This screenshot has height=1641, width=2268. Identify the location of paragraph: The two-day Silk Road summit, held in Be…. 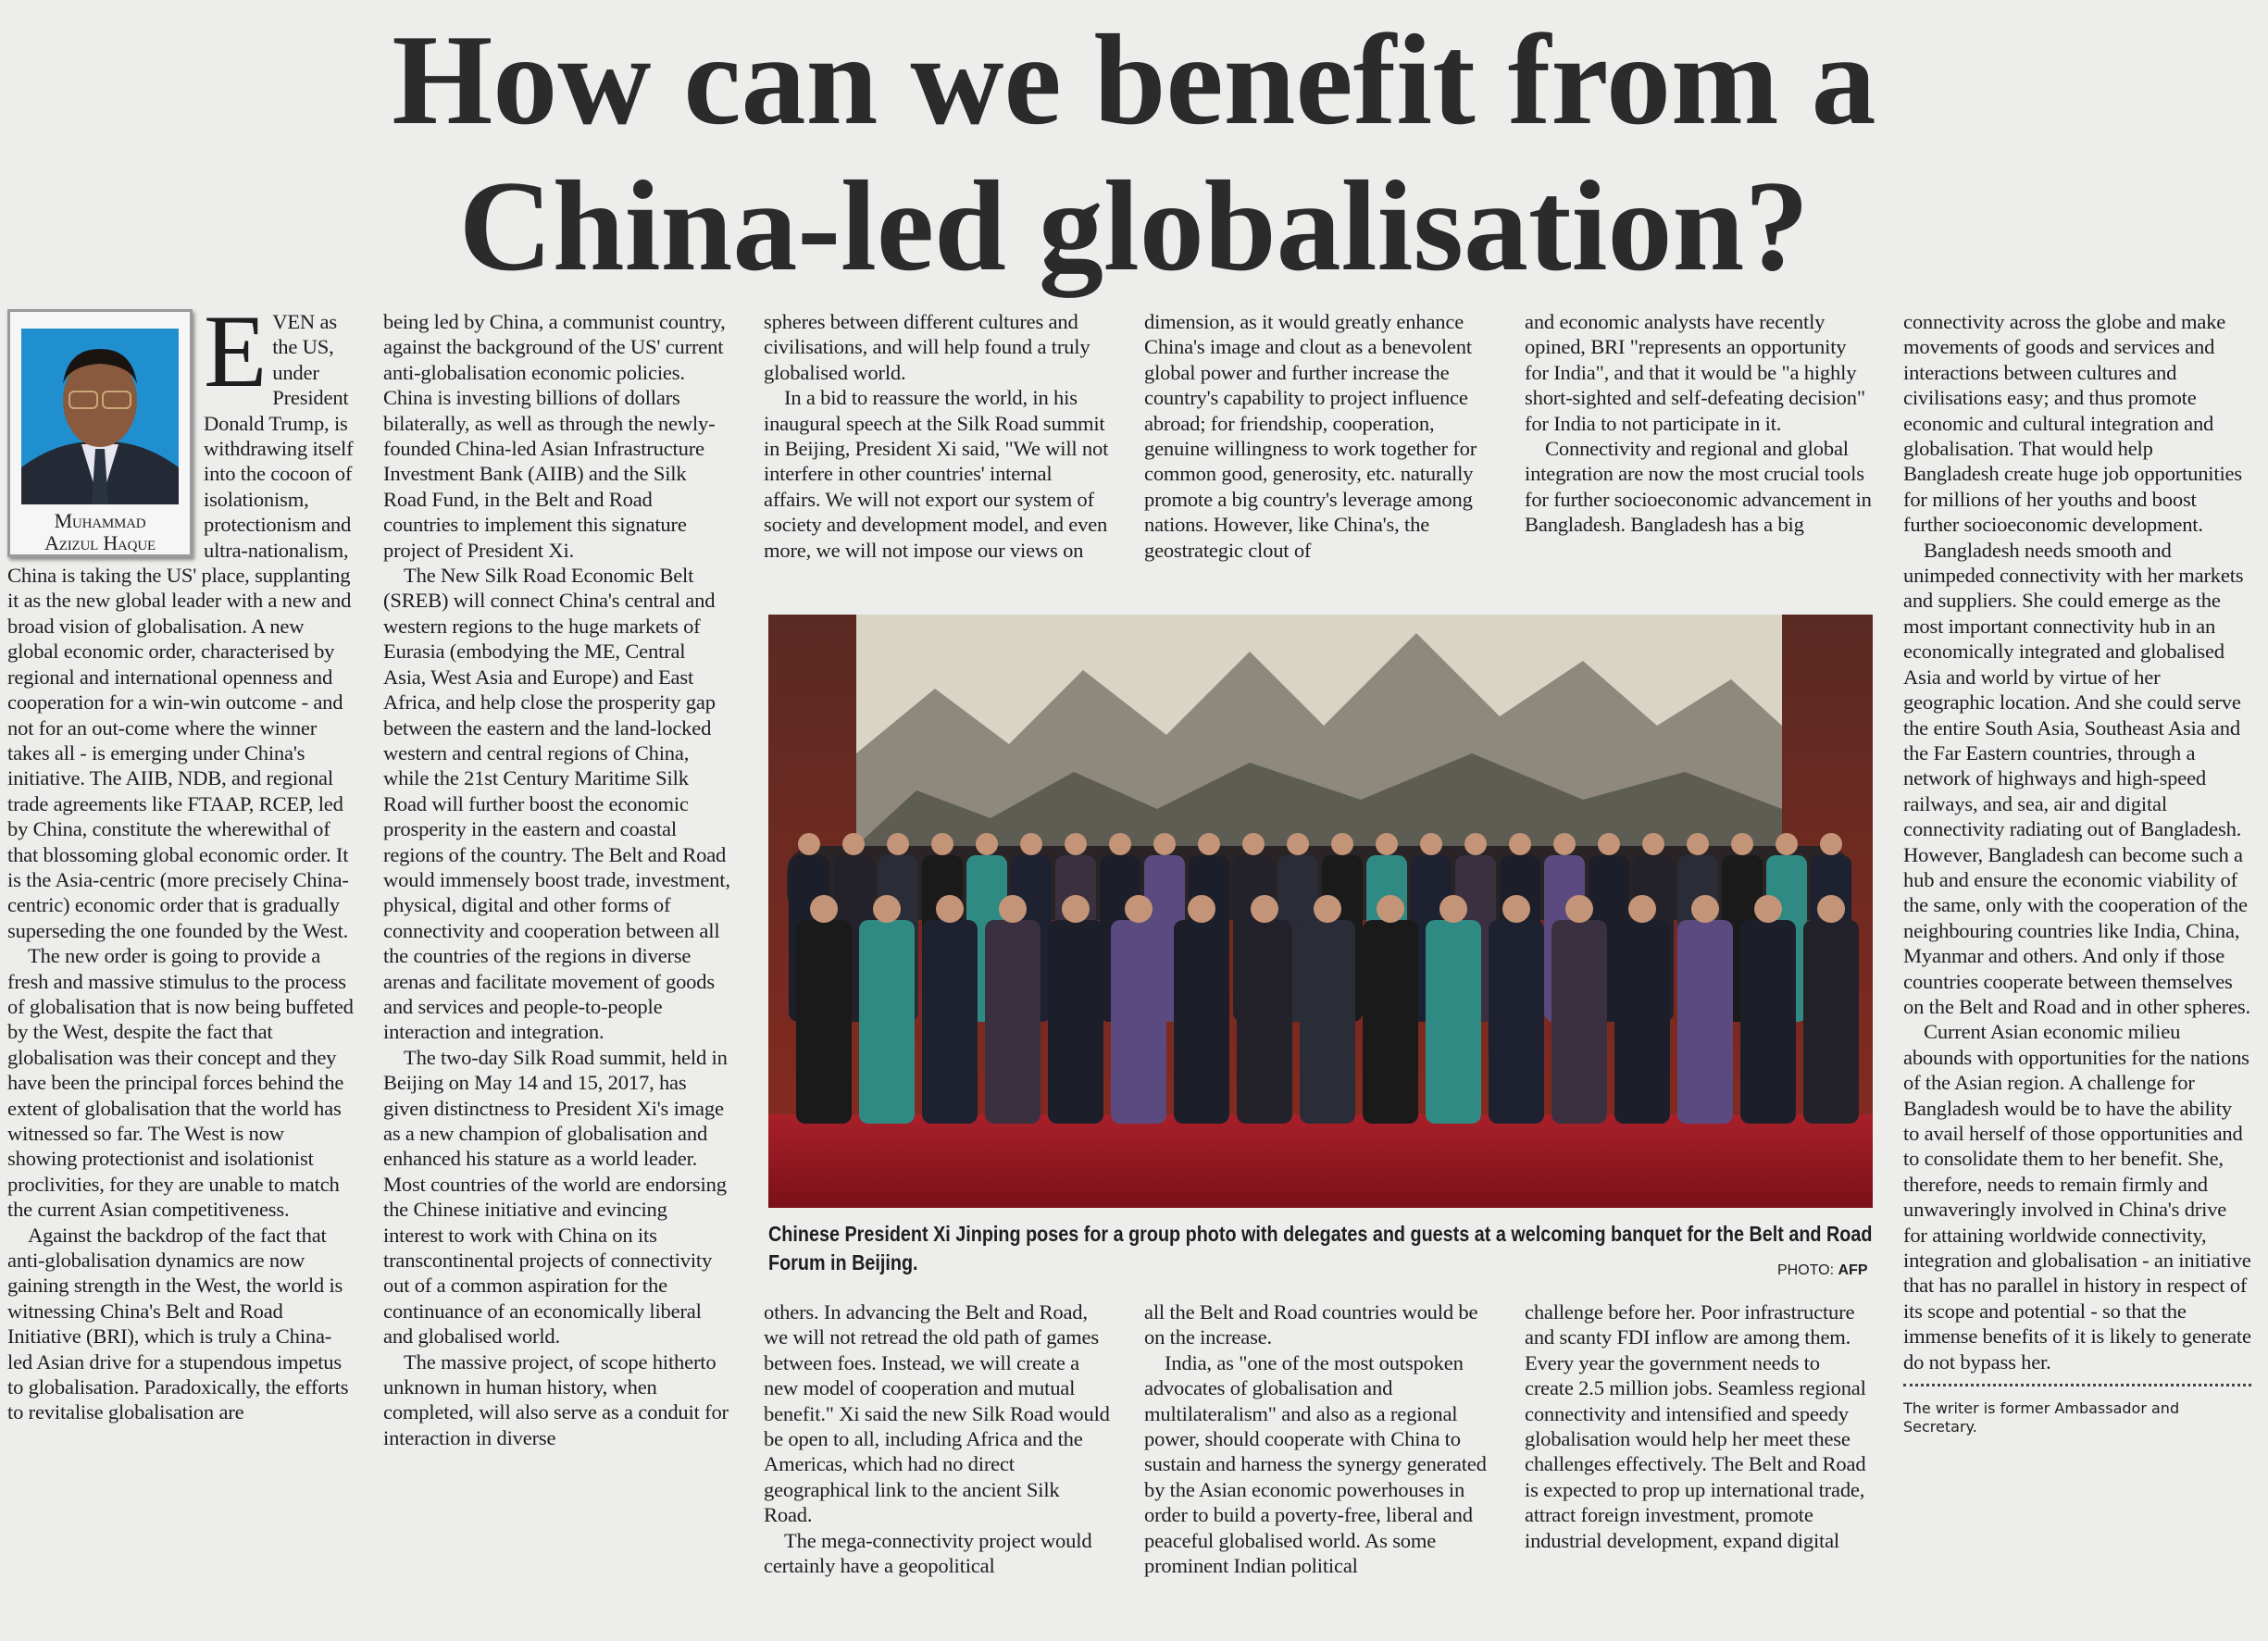
(555, 1197).